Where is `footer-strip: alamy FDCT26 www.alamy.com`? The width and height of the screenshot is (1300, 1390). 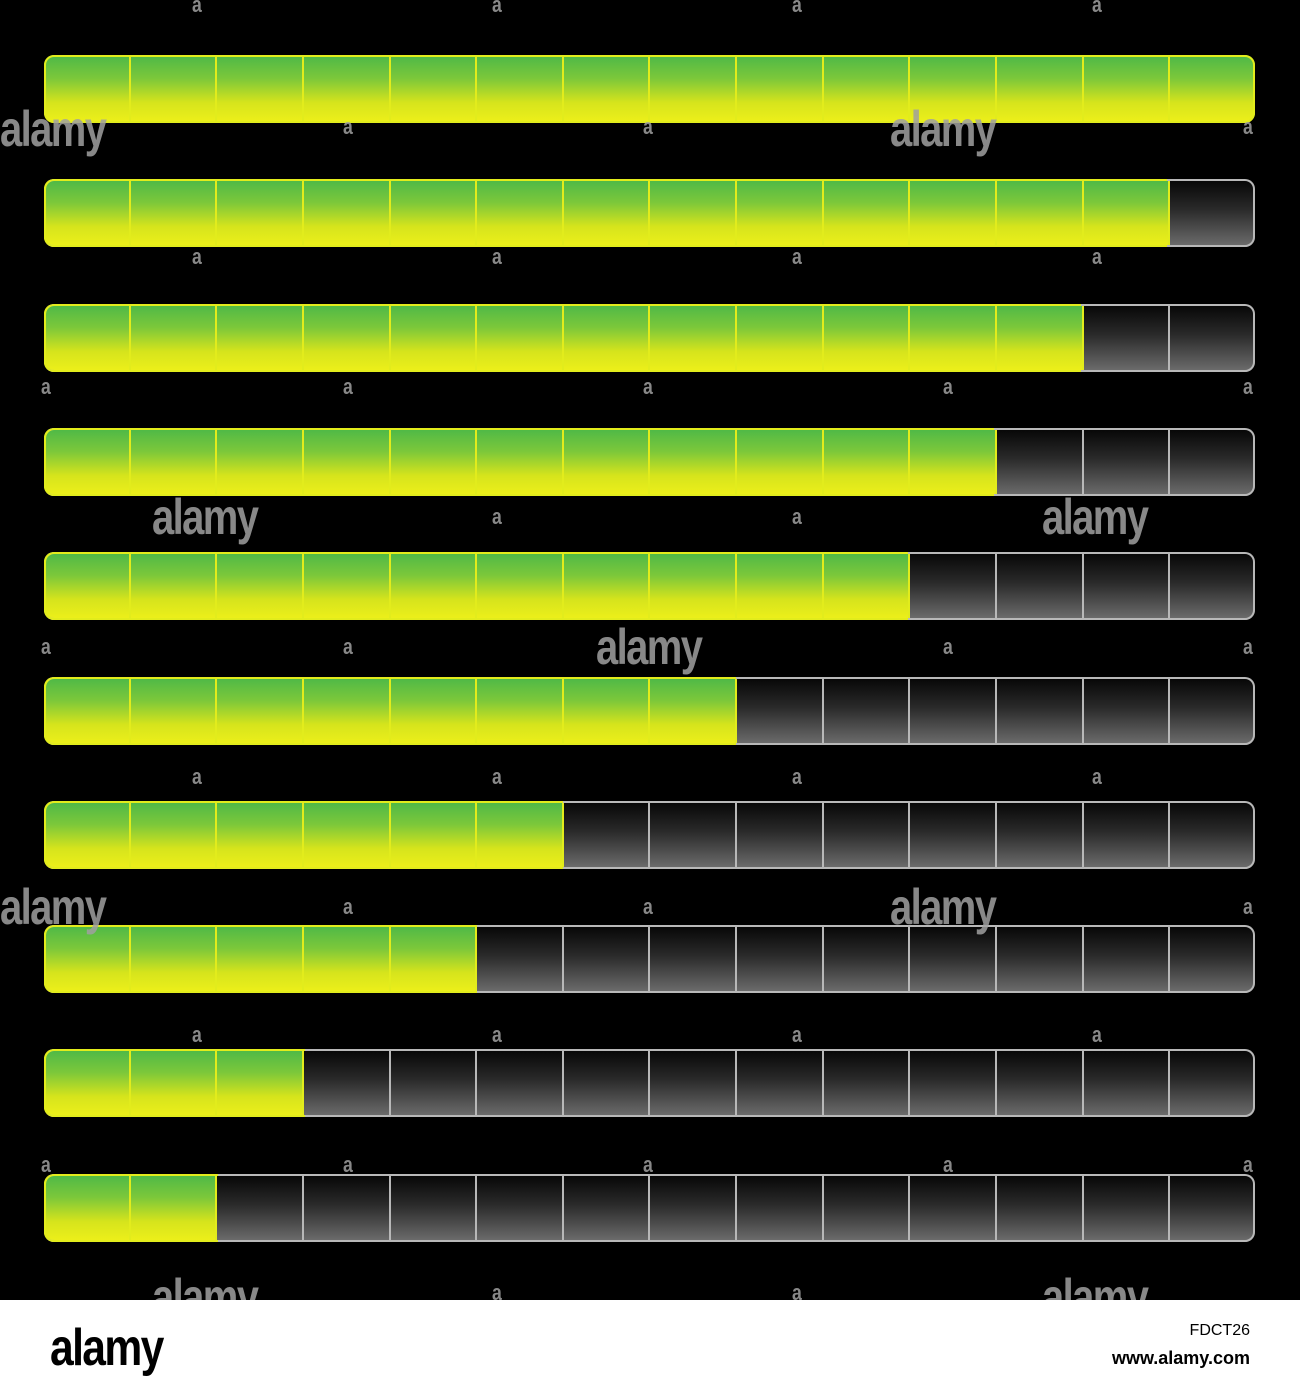
footer-strip: alamy FDCT26 www.alamy.com is located at coordinates (650, 1345).